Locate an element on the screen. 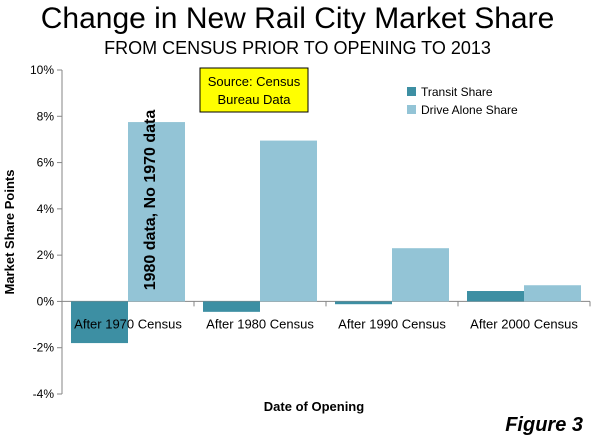 The width and height of the screenshot is (595, 443). legend: Transit Share Drive Alone Share is located at coordinates (462, 101).